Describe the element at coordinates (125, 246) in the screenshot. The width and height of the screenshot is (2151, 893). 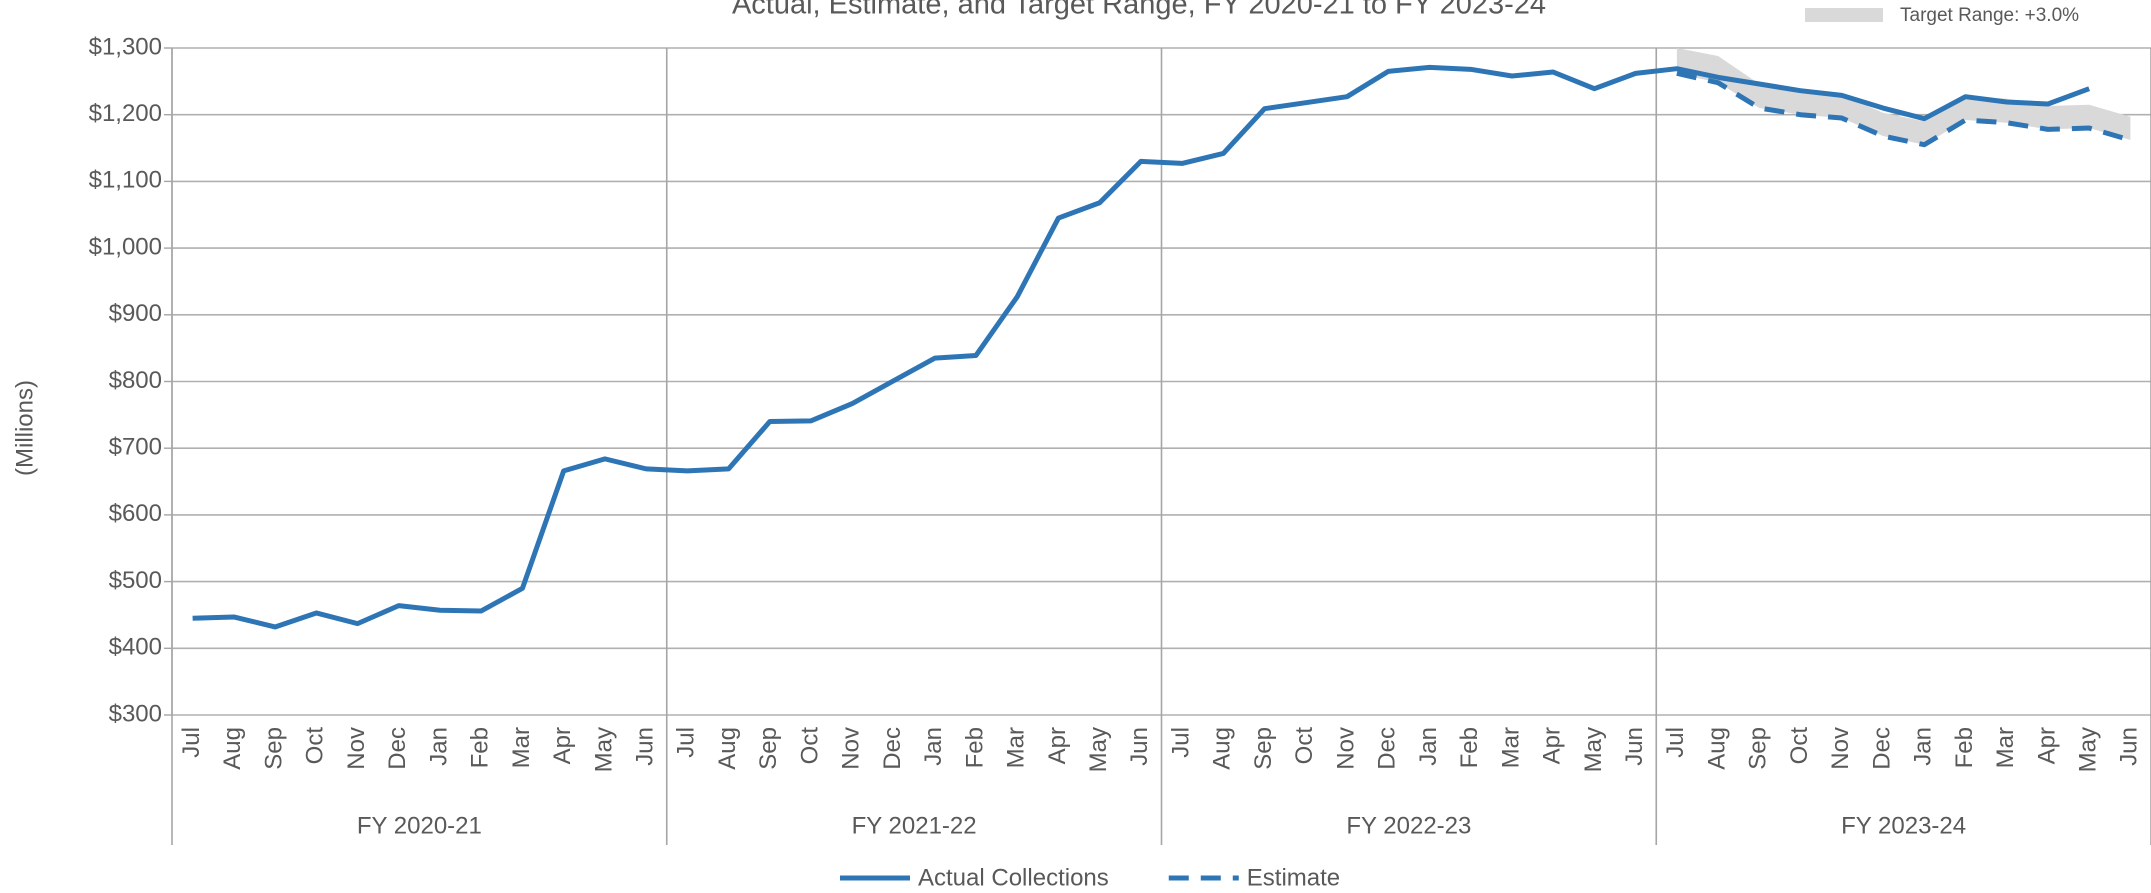
I see `y-tick-label: $1,000` at that location.